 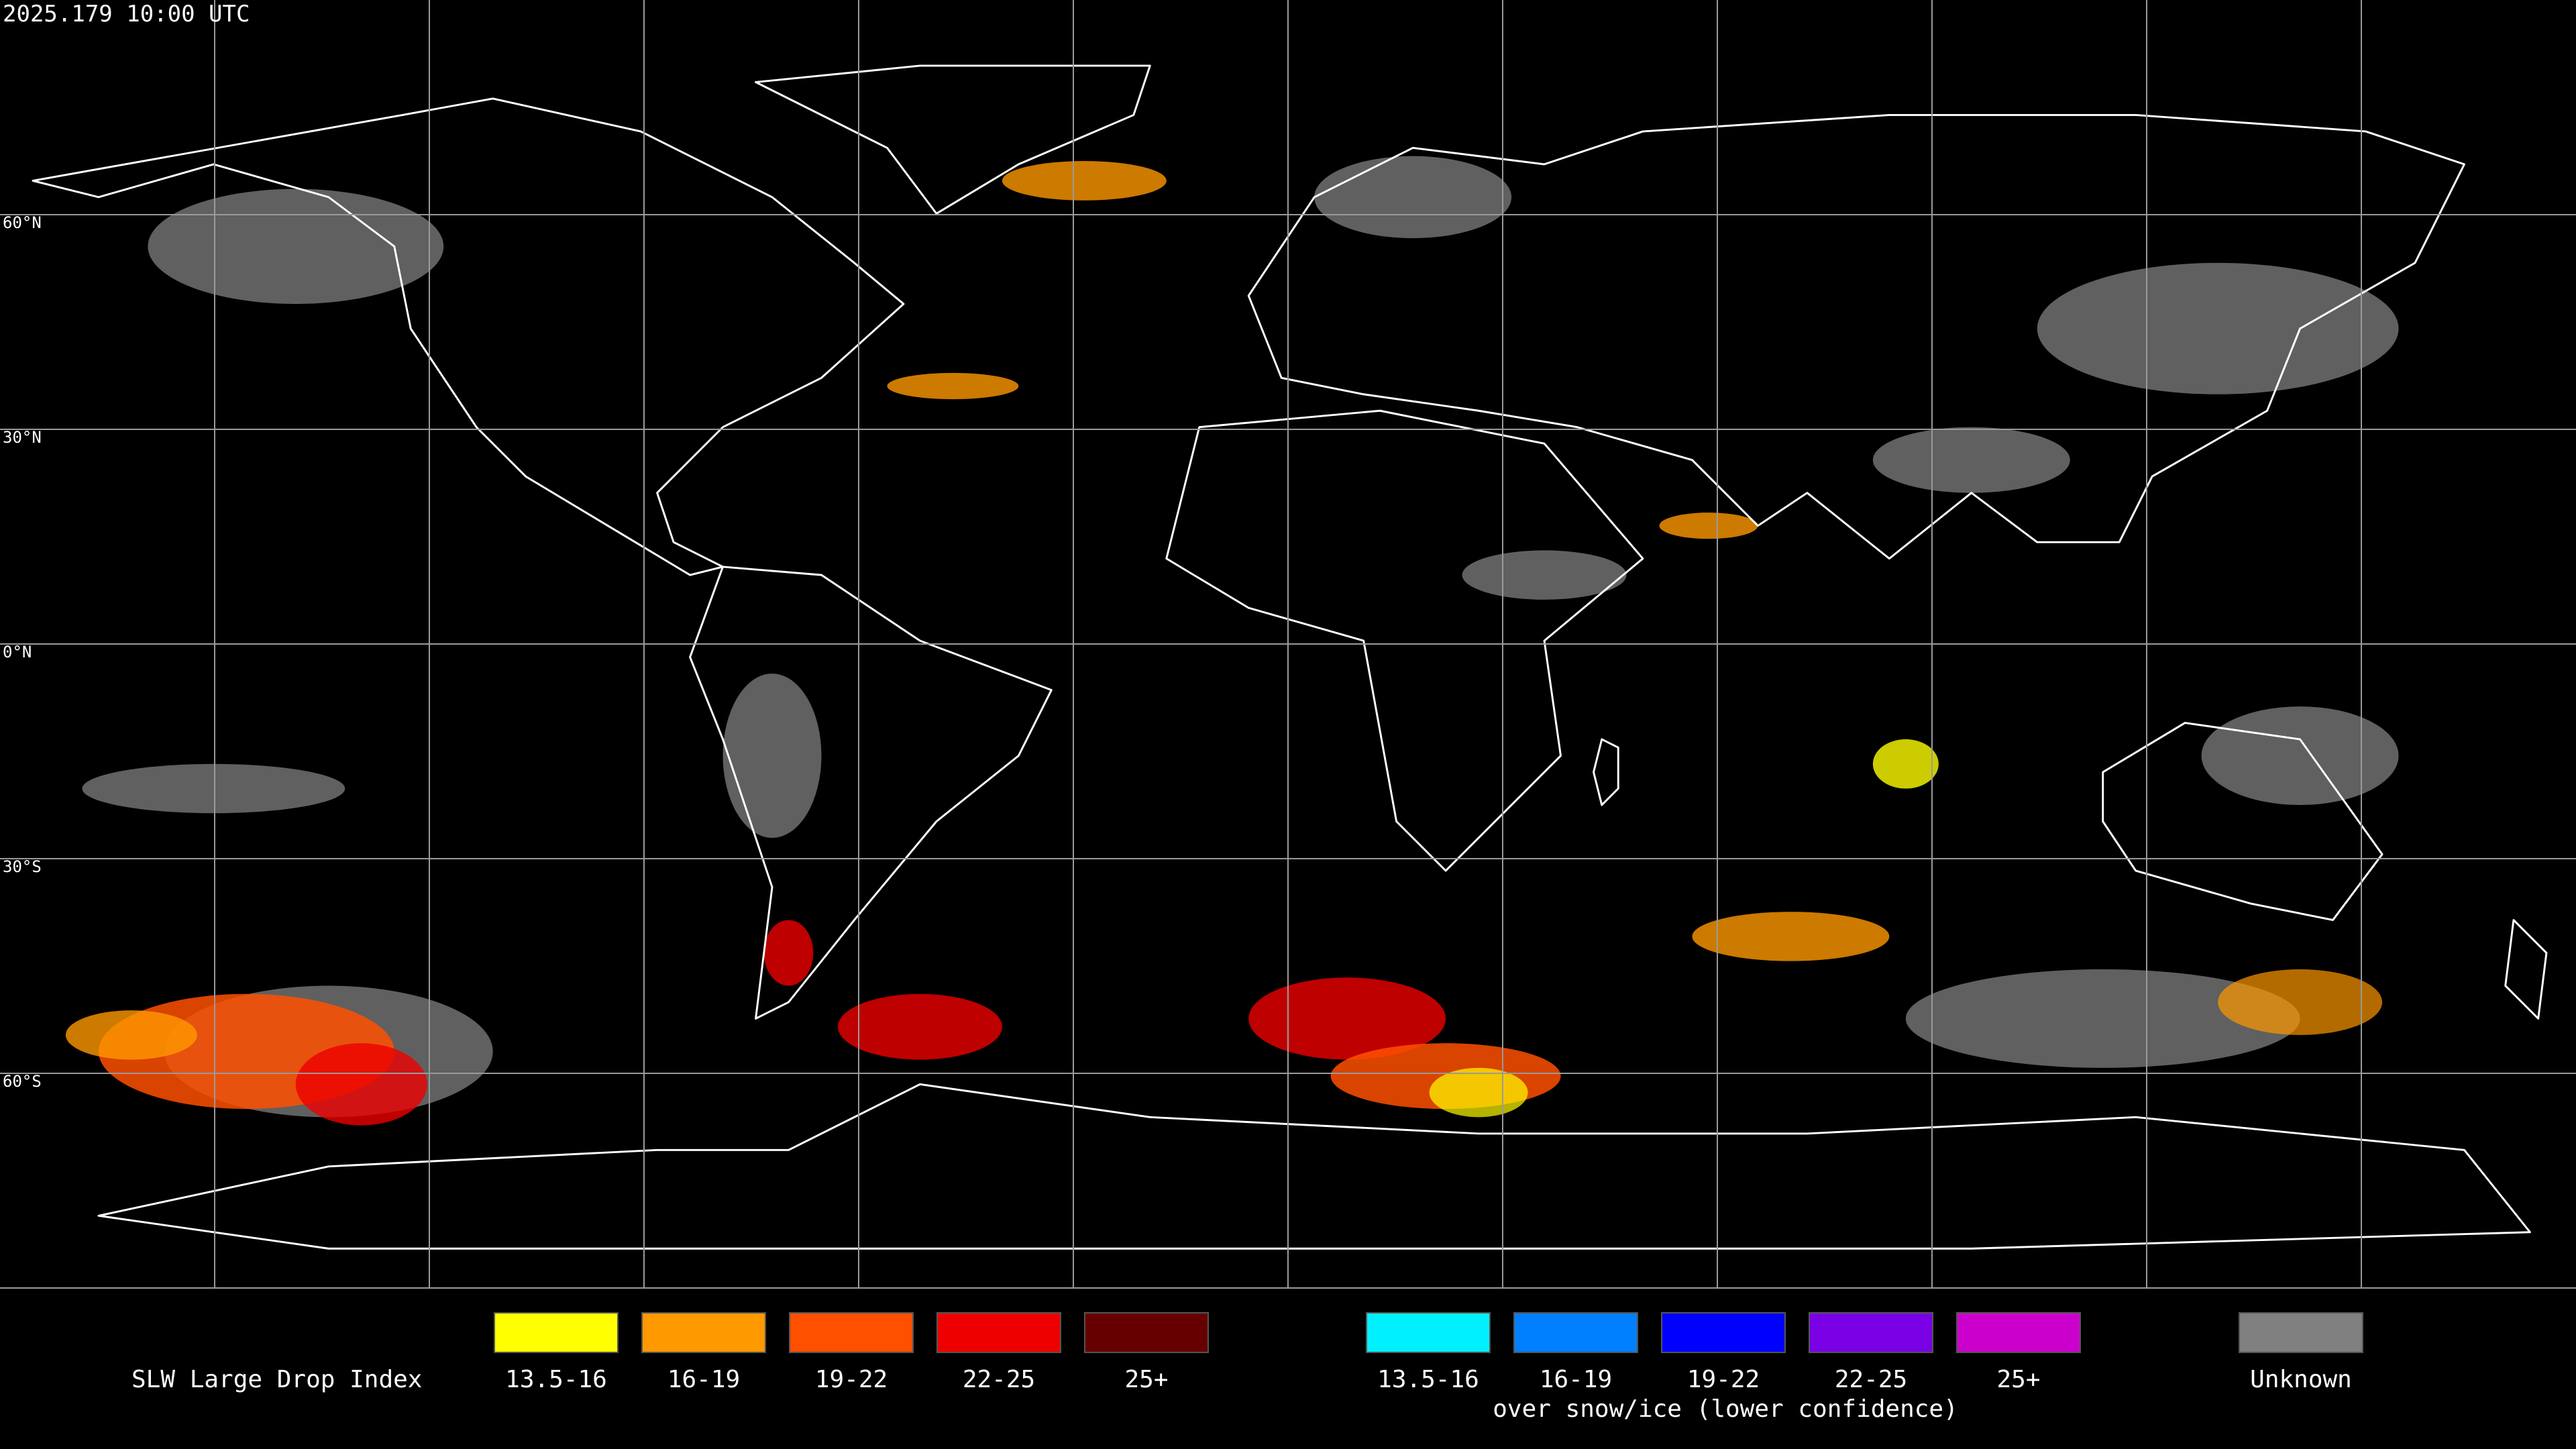 What do you see at coordinates (126, 14) in the screenshot?
I see `timestamp: 2025.179 10:00 UTC` at bounding box center [126, 14].